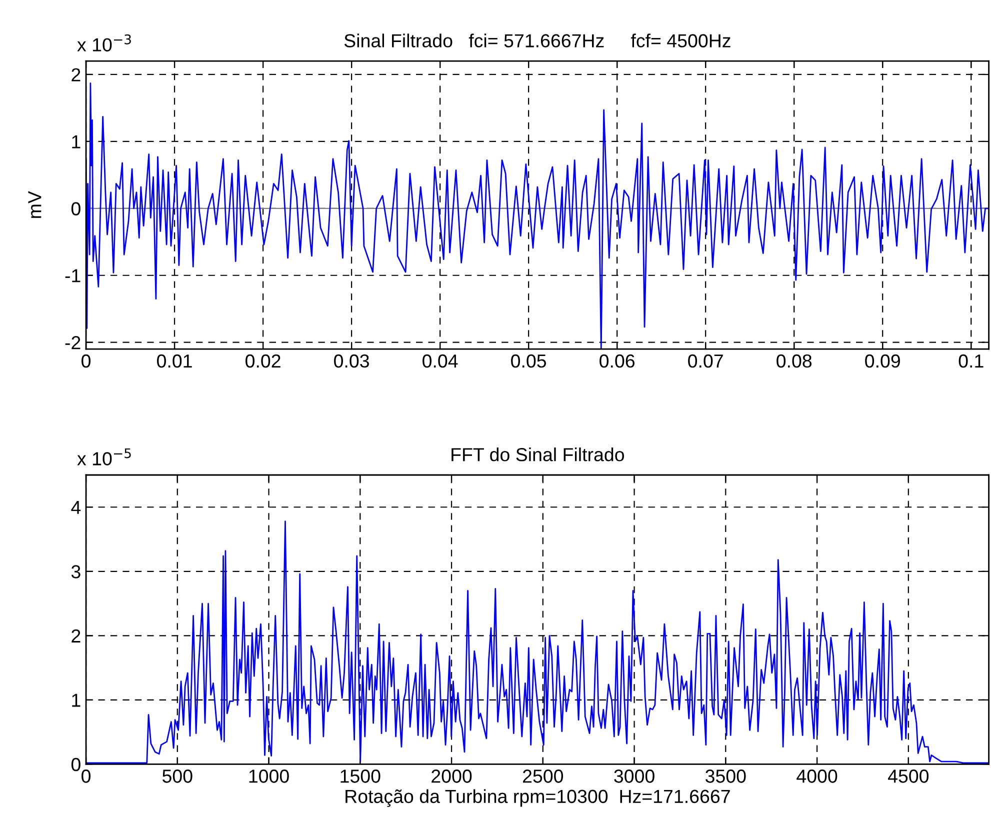 The image size is (991, 837). Describe the element at coordinates (817, 776) in the screenshot. I see `x-tick-label: 4000` at that location.